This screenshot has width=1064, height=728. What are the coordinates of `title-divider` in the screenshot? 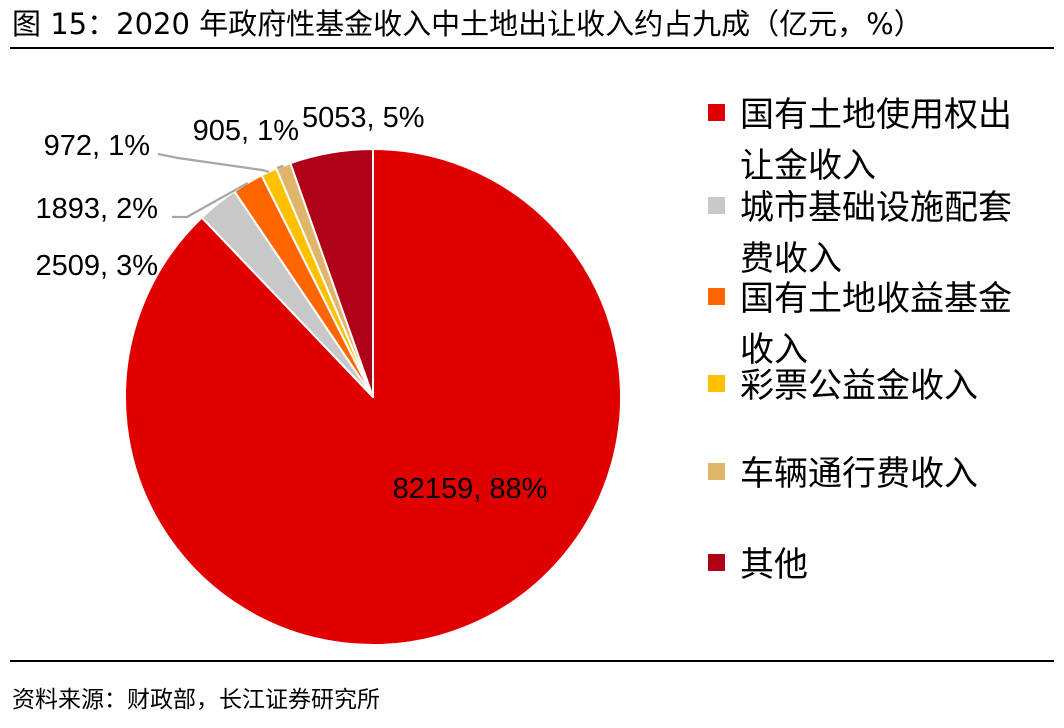 It's located at (532, 48).